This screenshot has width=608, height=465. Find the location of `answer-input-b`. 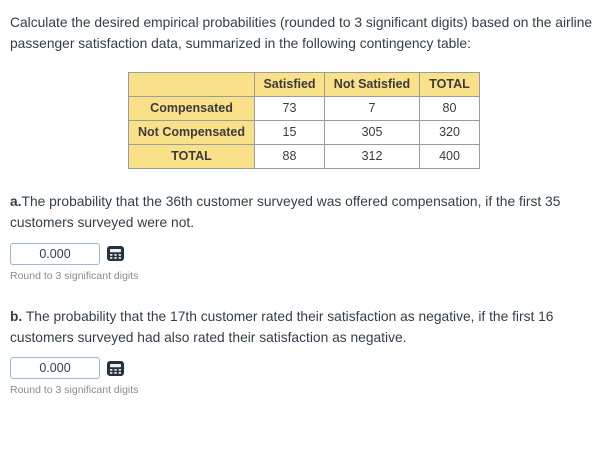

answer-input-b is located at coordinates (55, 368).